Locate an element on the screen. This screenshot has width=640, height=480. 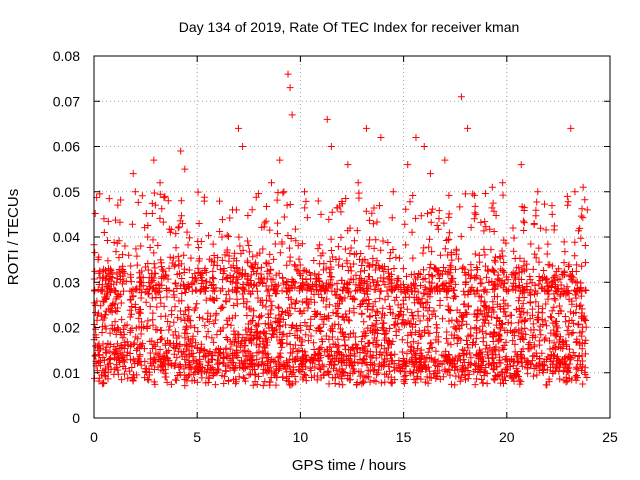
y-tick-label: 0.05 is located at coordinates (66, 192).